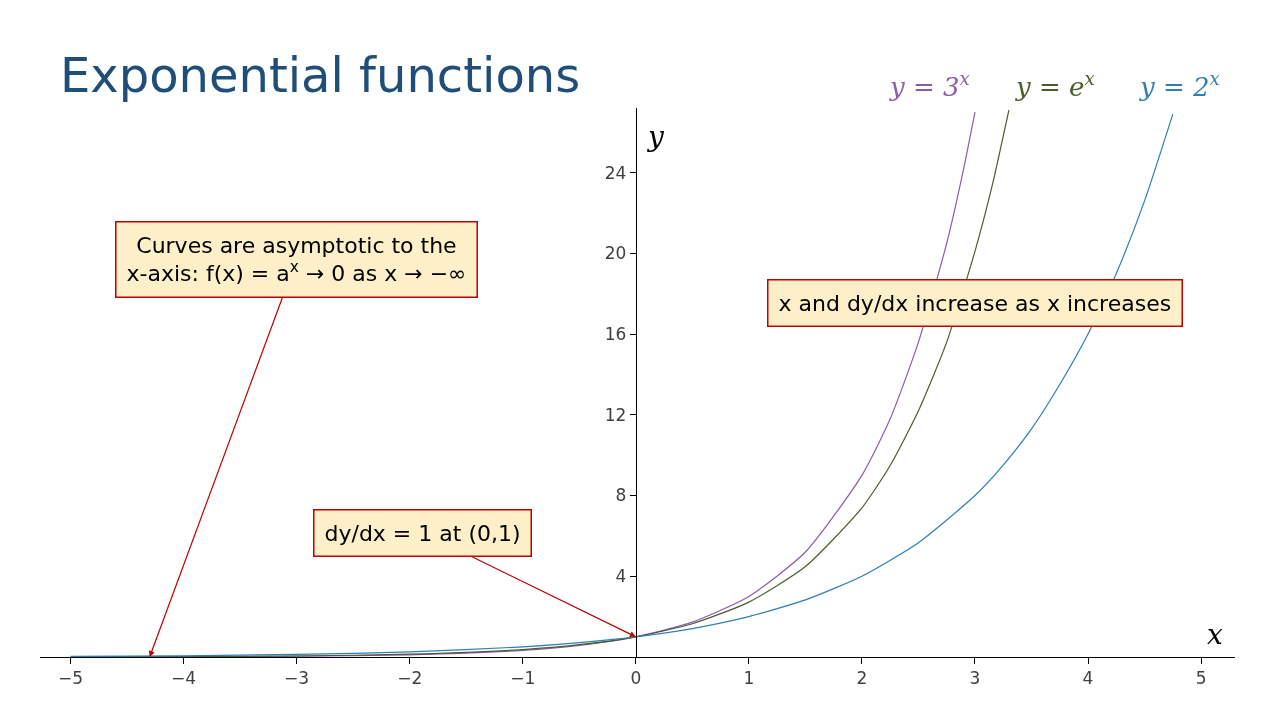 This screenshot has width=1280, height=720. What do you see at coordinates (523, 678) in the screenshot?
I see `x-tick-label: −1` at bounding box center [523, 678].